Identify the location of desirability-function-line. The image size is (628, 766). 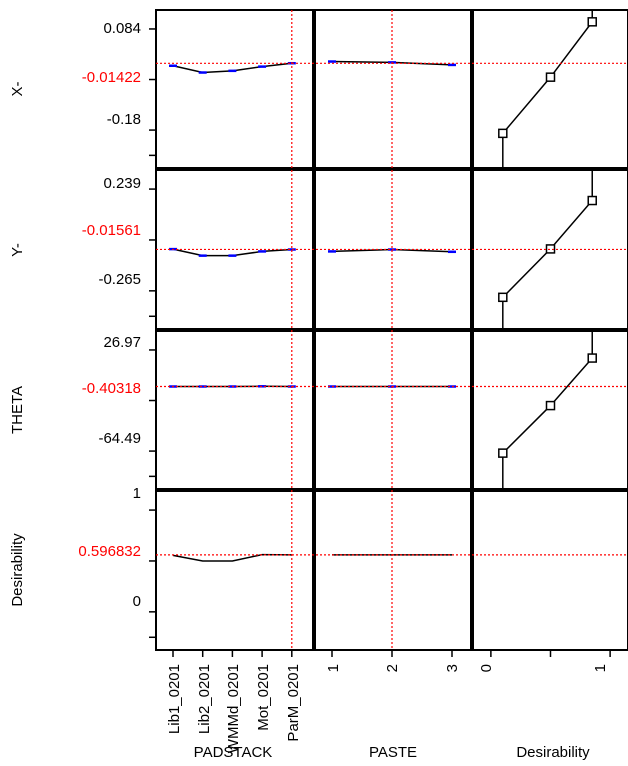
(547, 89).